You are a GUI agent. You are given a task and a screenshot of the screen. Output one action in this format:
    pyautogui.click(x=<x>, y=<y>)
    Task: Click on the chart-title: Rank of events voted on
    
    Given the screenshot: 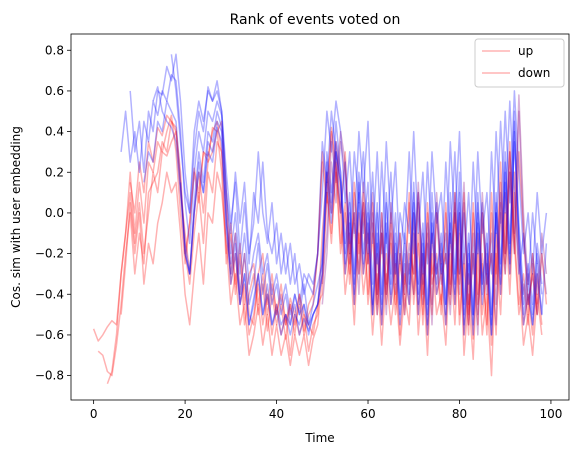 What is the action you would take?
    pyautogui.click(x=315, y=20)
    